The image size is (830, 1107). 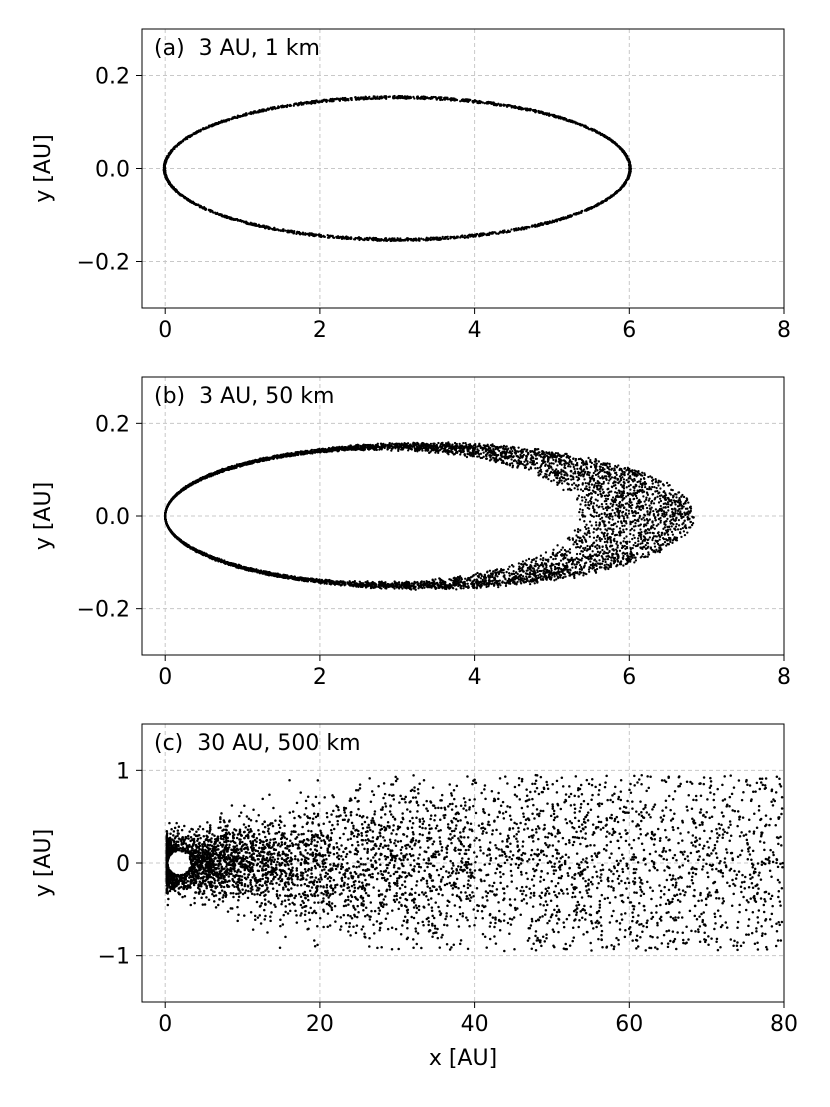 I want to click on panel-a-scatter-points, so click(x=397, y=168).